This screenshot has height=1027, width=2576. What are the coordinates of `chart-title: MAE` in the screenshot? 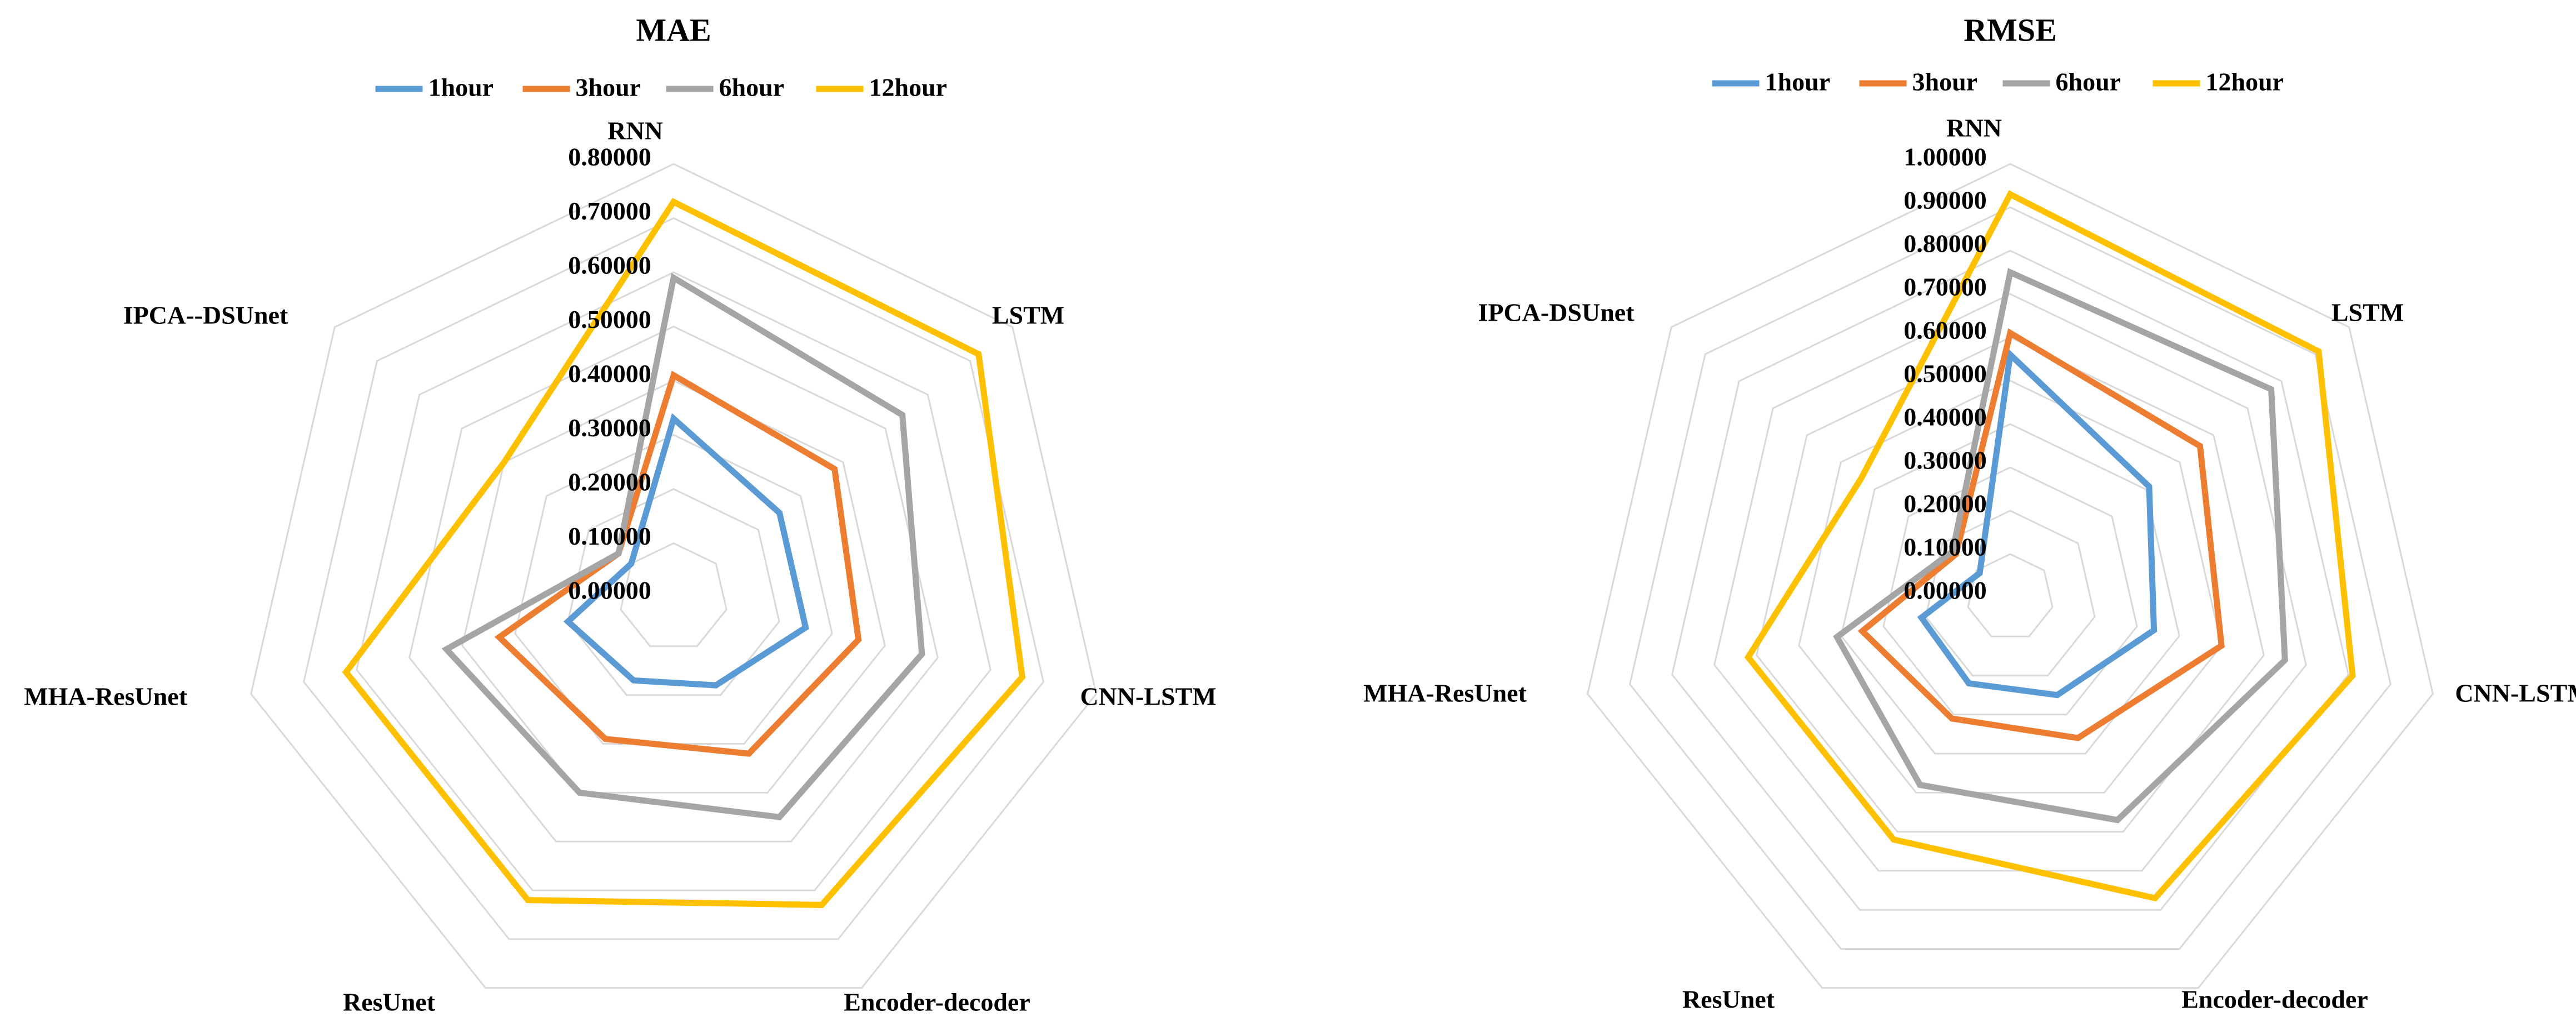 It's located at (673, 30).